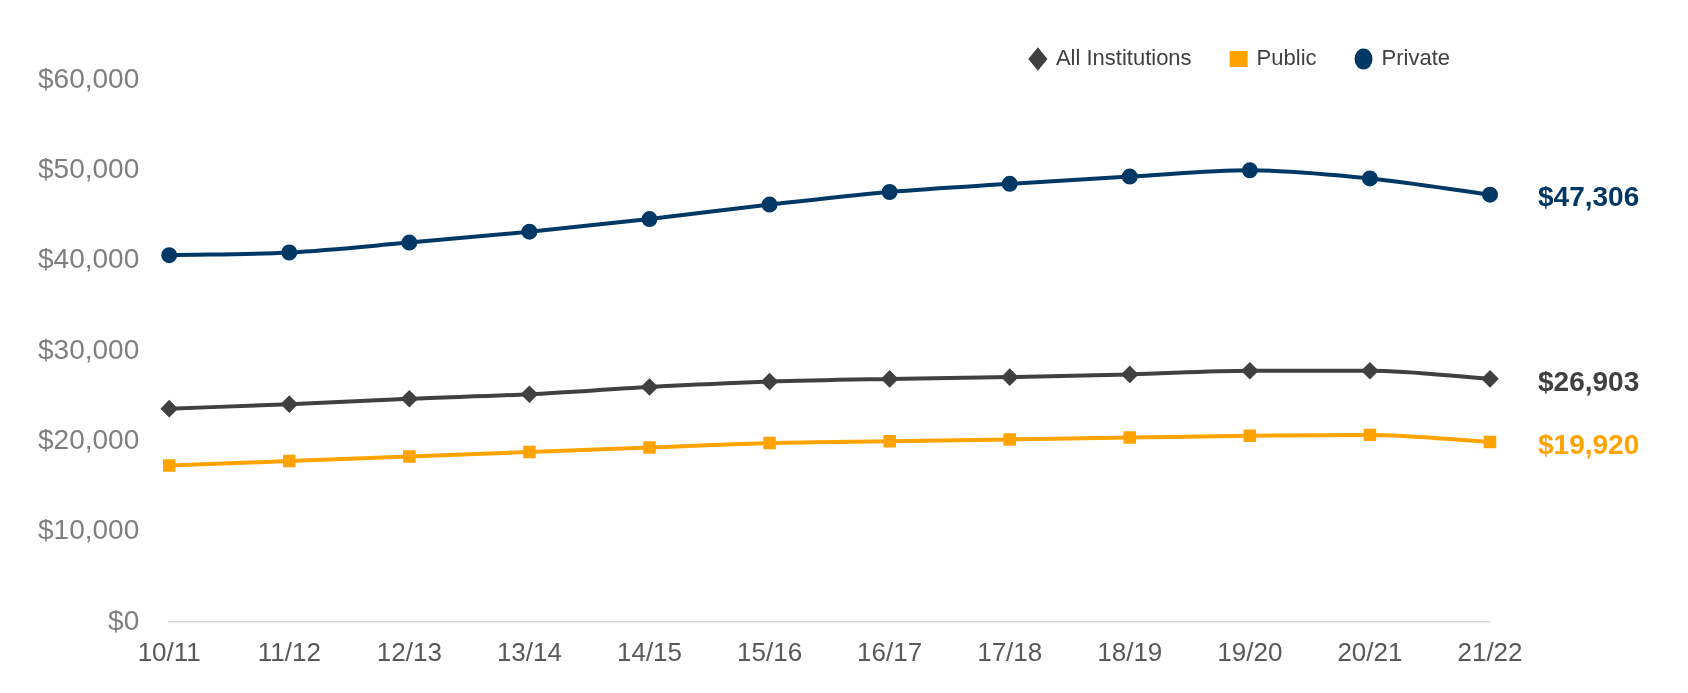  What do you see at coordinates (409, 651) in the screenshot?
I see `x-tick-label: 12/13` at bounding box center [409, 651].